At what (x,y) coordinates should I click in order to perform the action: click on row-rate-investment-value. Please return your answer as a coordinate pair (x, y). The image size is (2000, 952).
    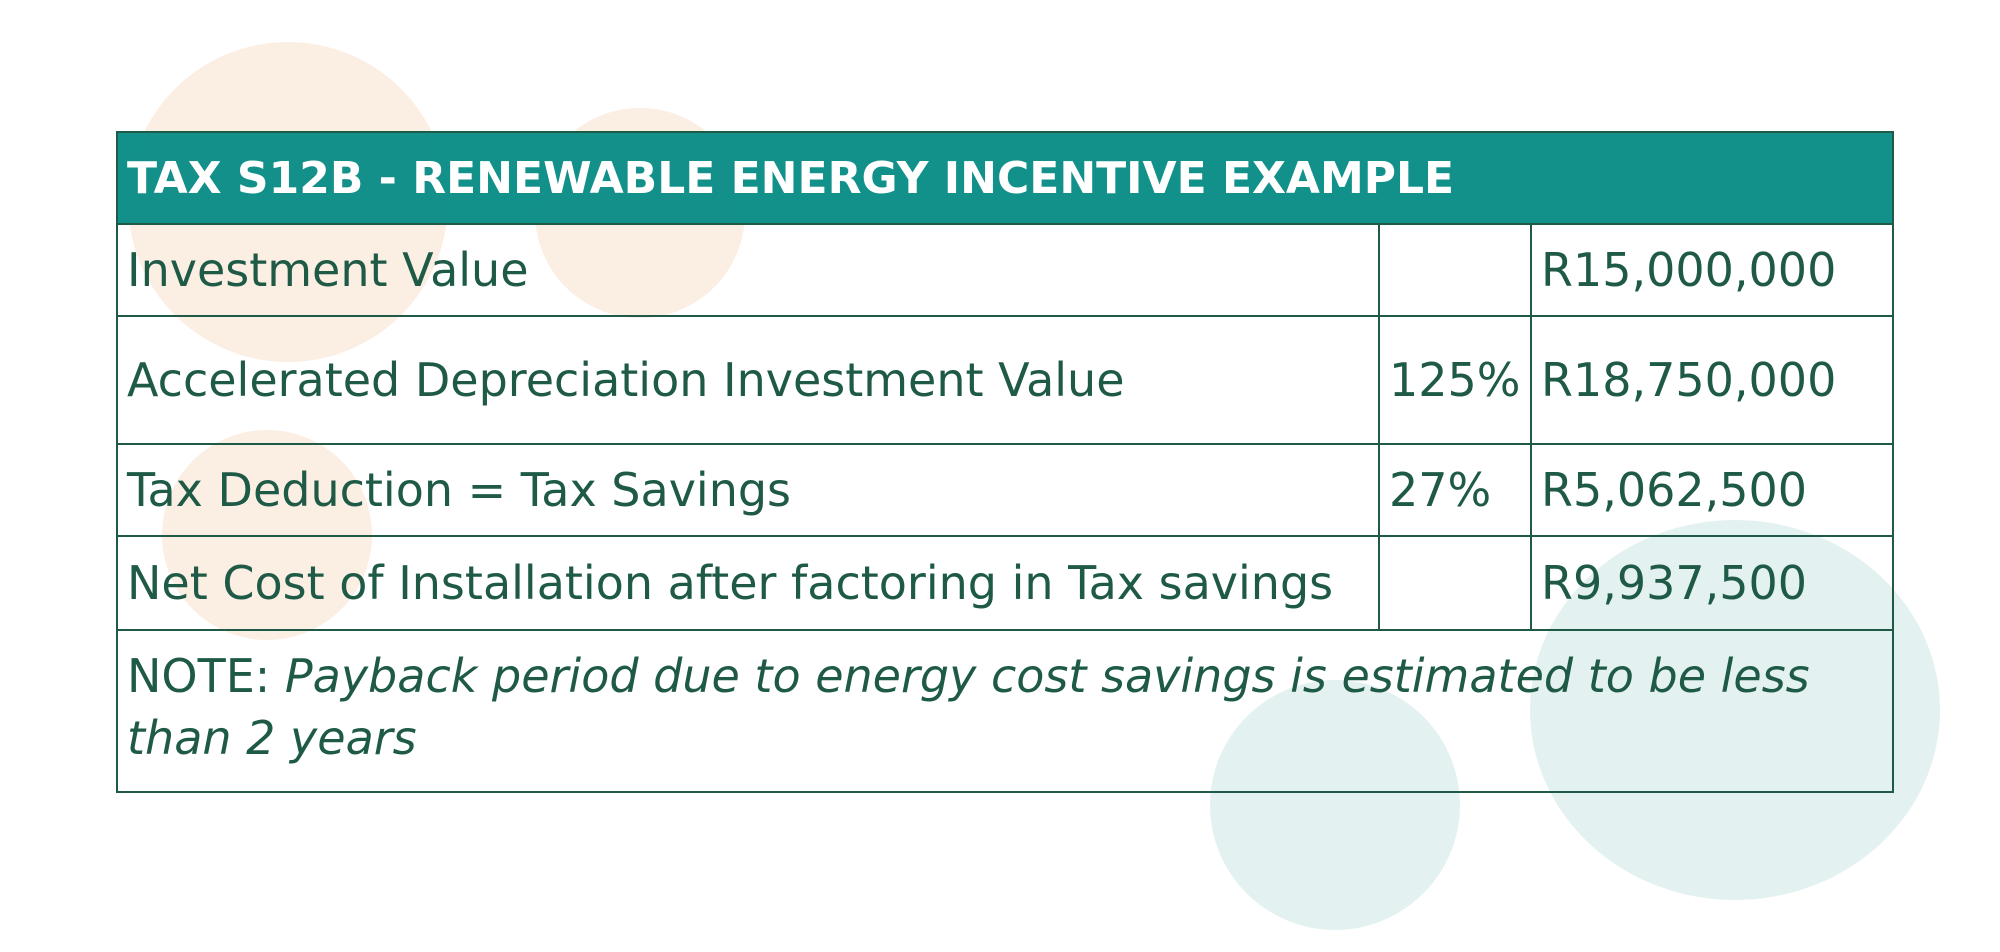
    Looking at the image, I should click on (1456, 271).